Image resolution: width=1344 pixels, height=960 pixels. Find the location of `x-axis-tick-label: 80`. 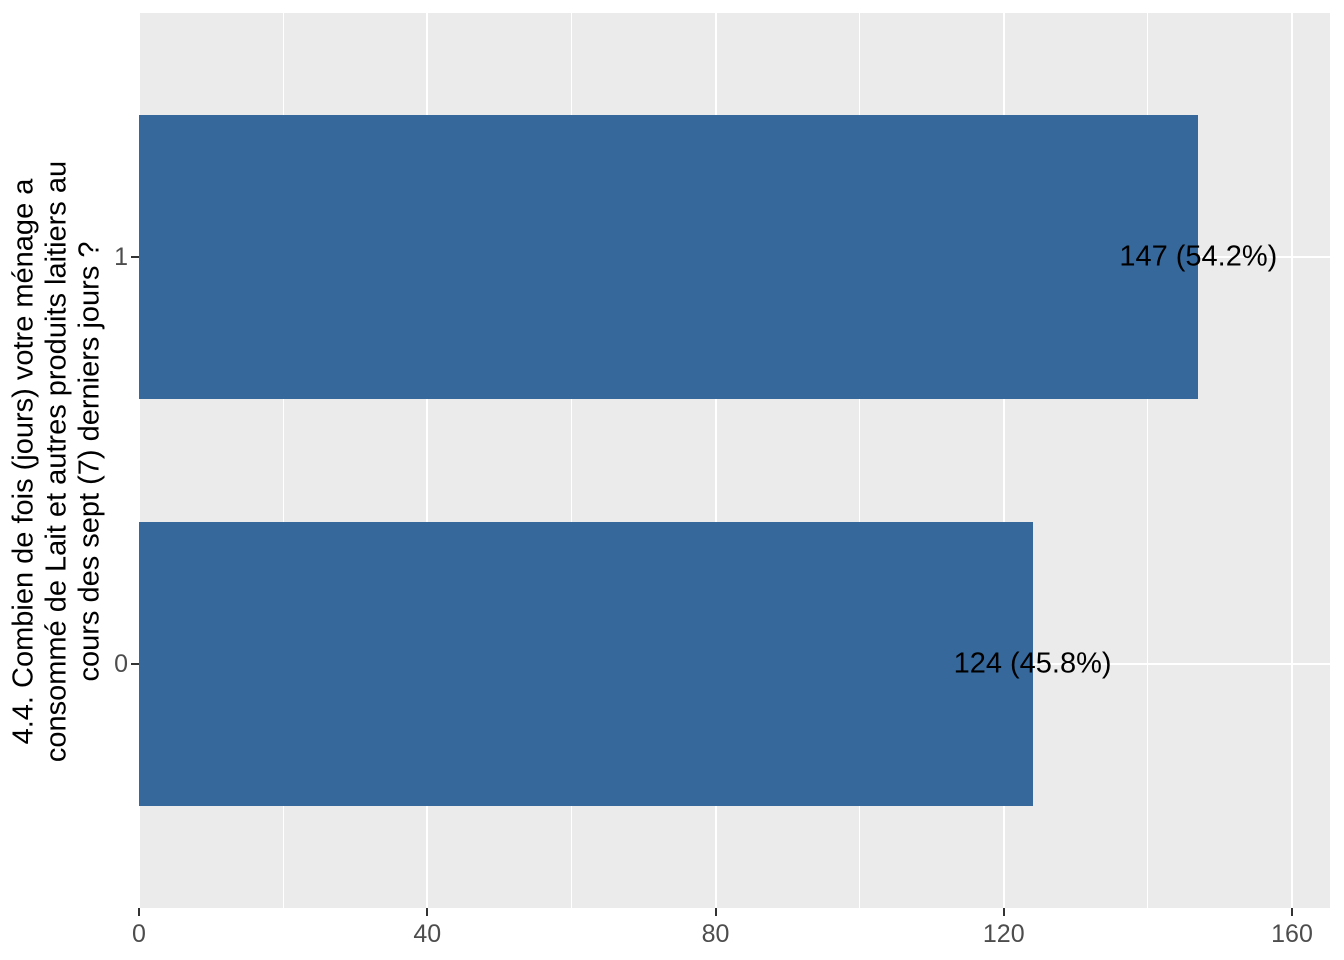

x-axis-tick-label: 80 is located at coordinates (715, 934).